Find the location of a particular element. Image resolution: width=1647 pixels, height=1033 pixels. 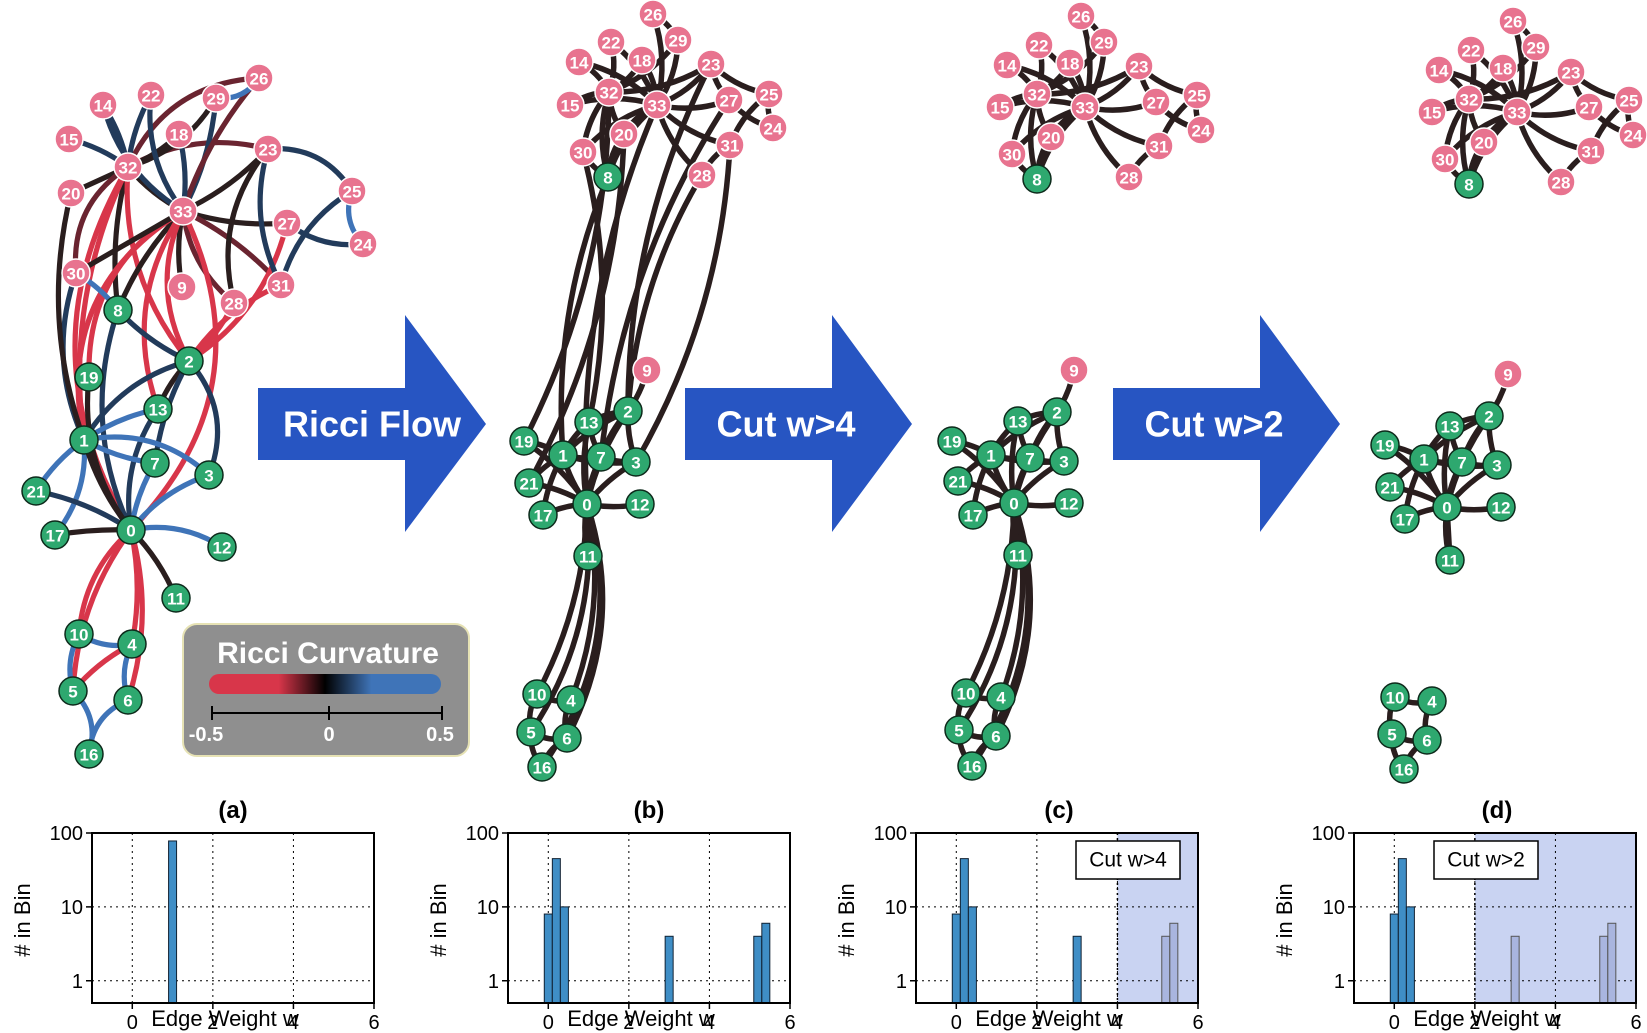

node-d-8: 8 is located at coordinates (1469, 184).